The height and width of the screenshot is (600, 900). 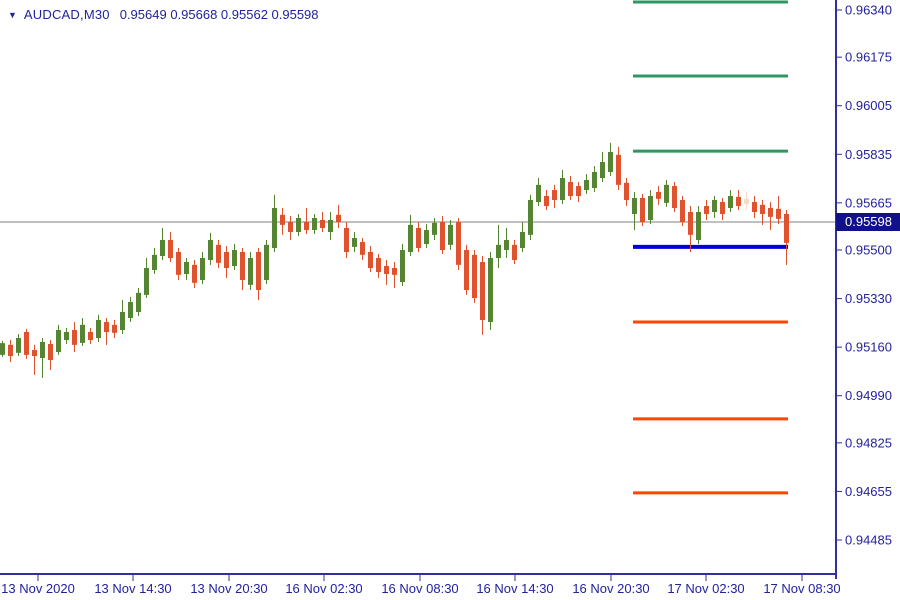 What do you see at coordinates (66, 14) in the screenshot?
I see `symbol-label: AUDCAD,M30` at bounding box center [66, 14].